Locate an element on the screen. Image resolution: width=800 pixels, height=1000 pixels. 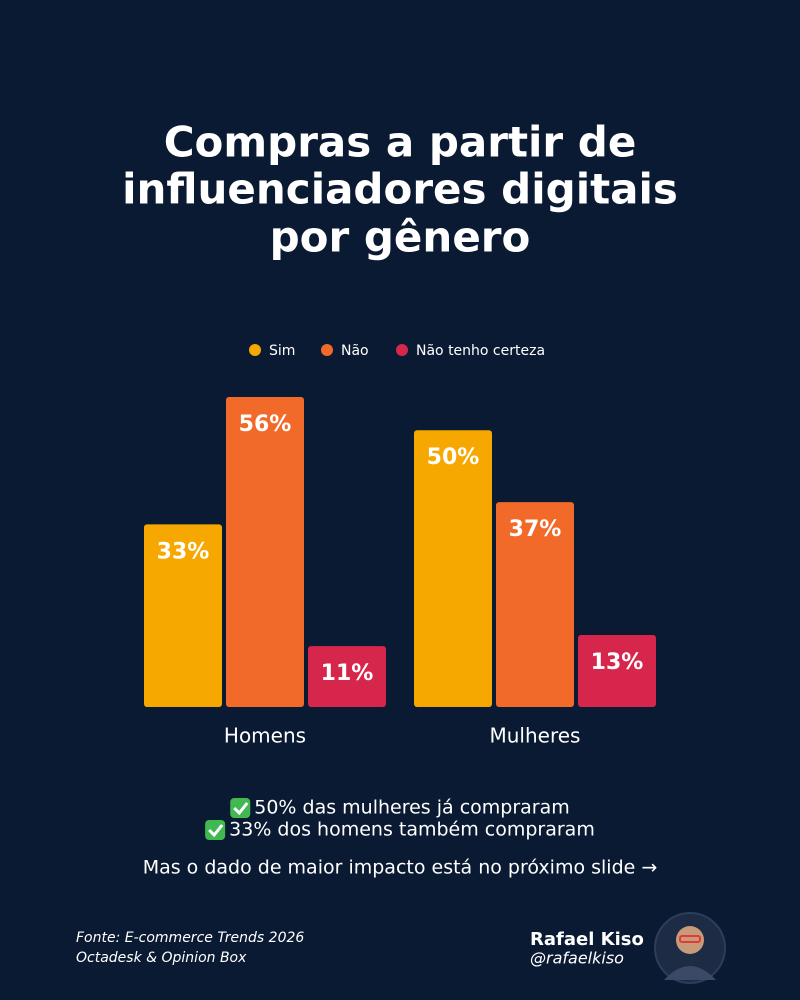
source: Octadesk & Opinion Box is located at coordinates (161, 958).